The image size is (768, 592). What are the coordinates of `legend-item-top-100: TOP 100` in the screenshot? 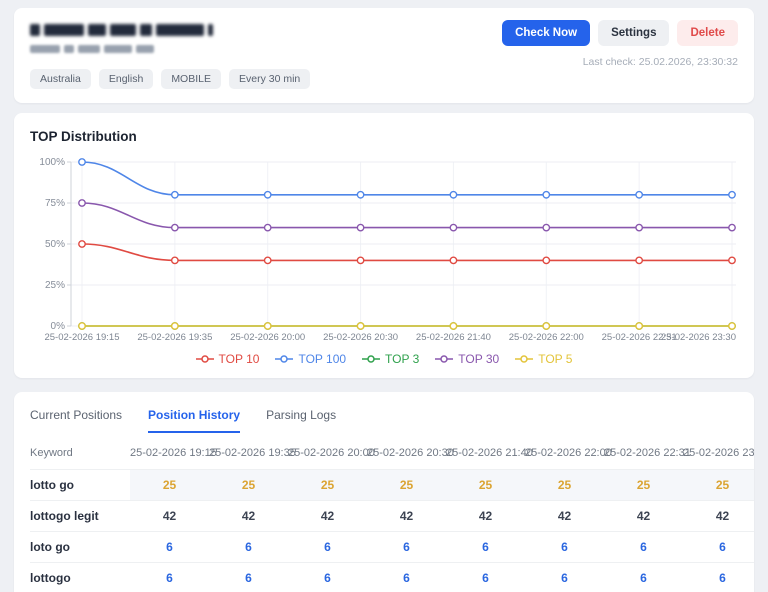 It's located at (310, 359).